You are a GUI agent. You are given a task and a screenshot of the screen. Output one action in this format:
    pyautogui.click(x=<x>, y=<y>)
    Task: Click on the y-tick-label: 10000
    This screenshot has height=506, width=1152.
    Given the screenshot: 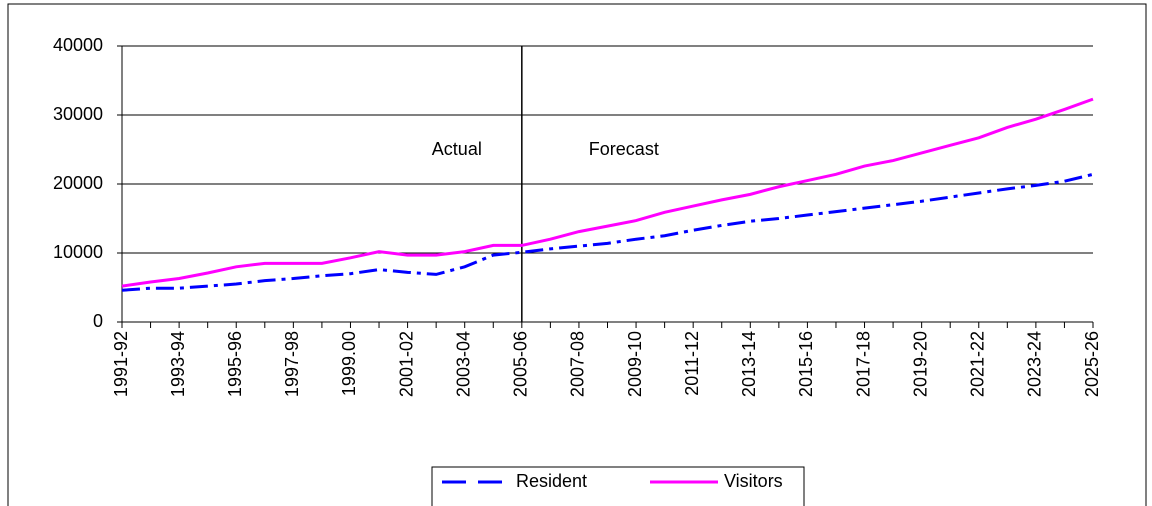 What is the action you would take?
    pyautogui.click(x=78, y=252)
    